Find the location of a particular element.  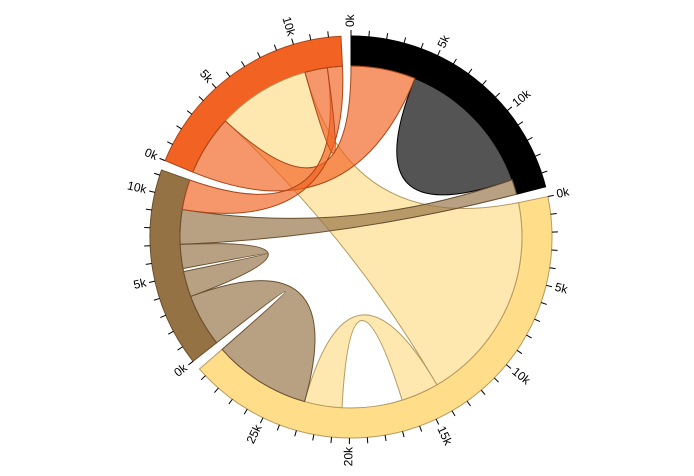

tick-label-orange-5: 5k is located at coordinates (207, 77).